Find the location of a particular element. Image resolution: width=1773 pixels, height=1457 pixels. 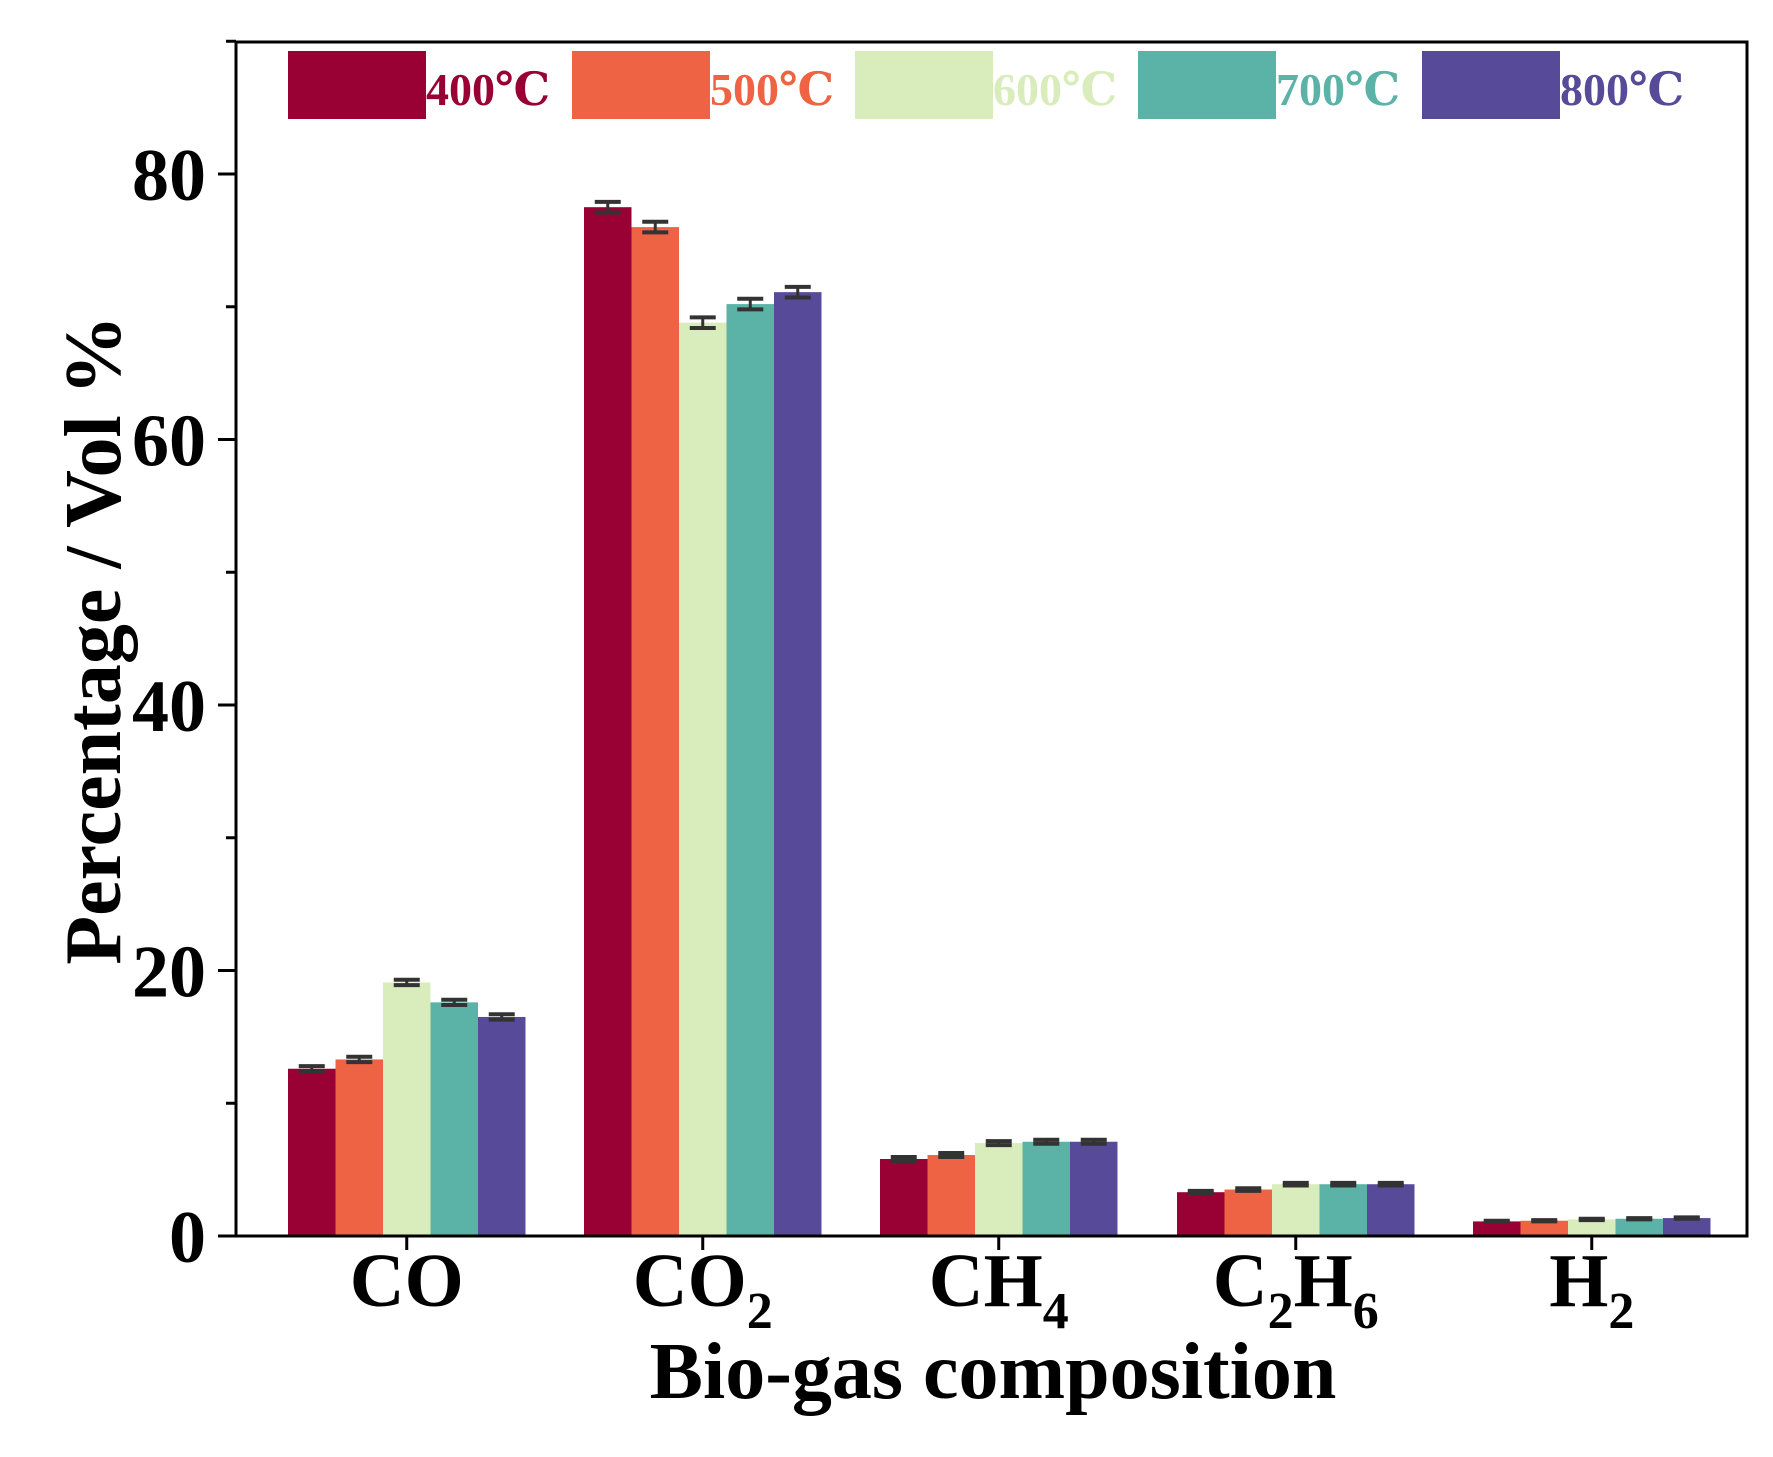

bar-800-cat2 is located at coordinates (1094, 1188).